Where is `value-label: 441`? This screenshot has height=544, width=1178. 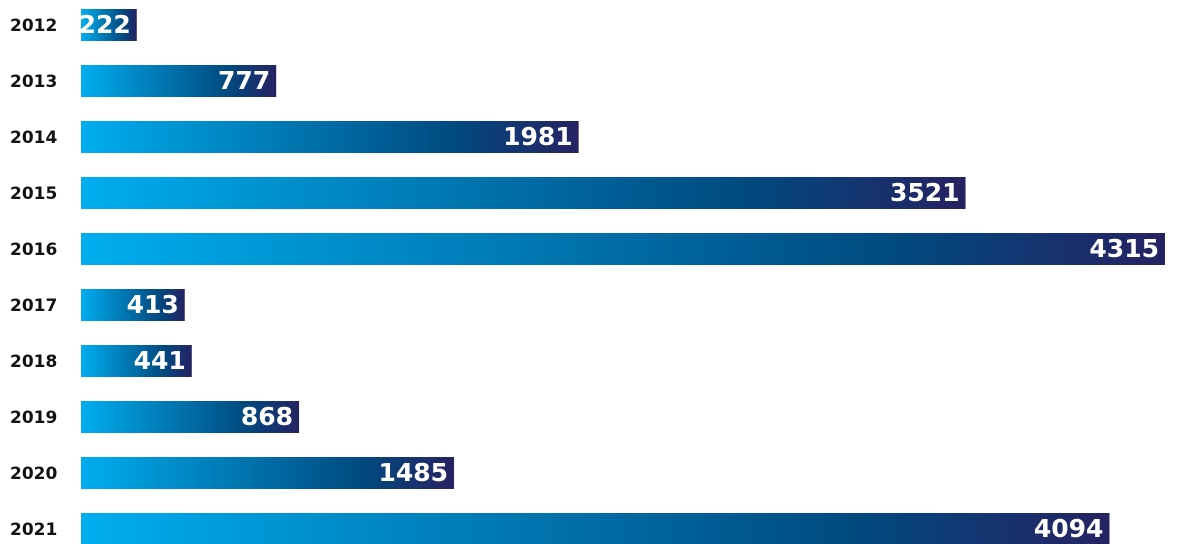 value-label: 441 is located at coordinates (160, 360).